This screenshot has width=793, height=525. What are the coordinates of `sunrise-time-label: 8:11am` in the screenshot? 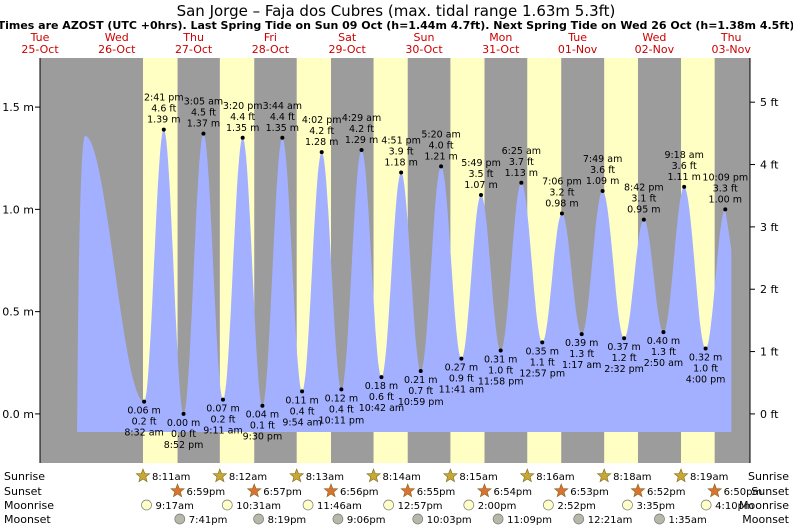 It's located at (171, 477).